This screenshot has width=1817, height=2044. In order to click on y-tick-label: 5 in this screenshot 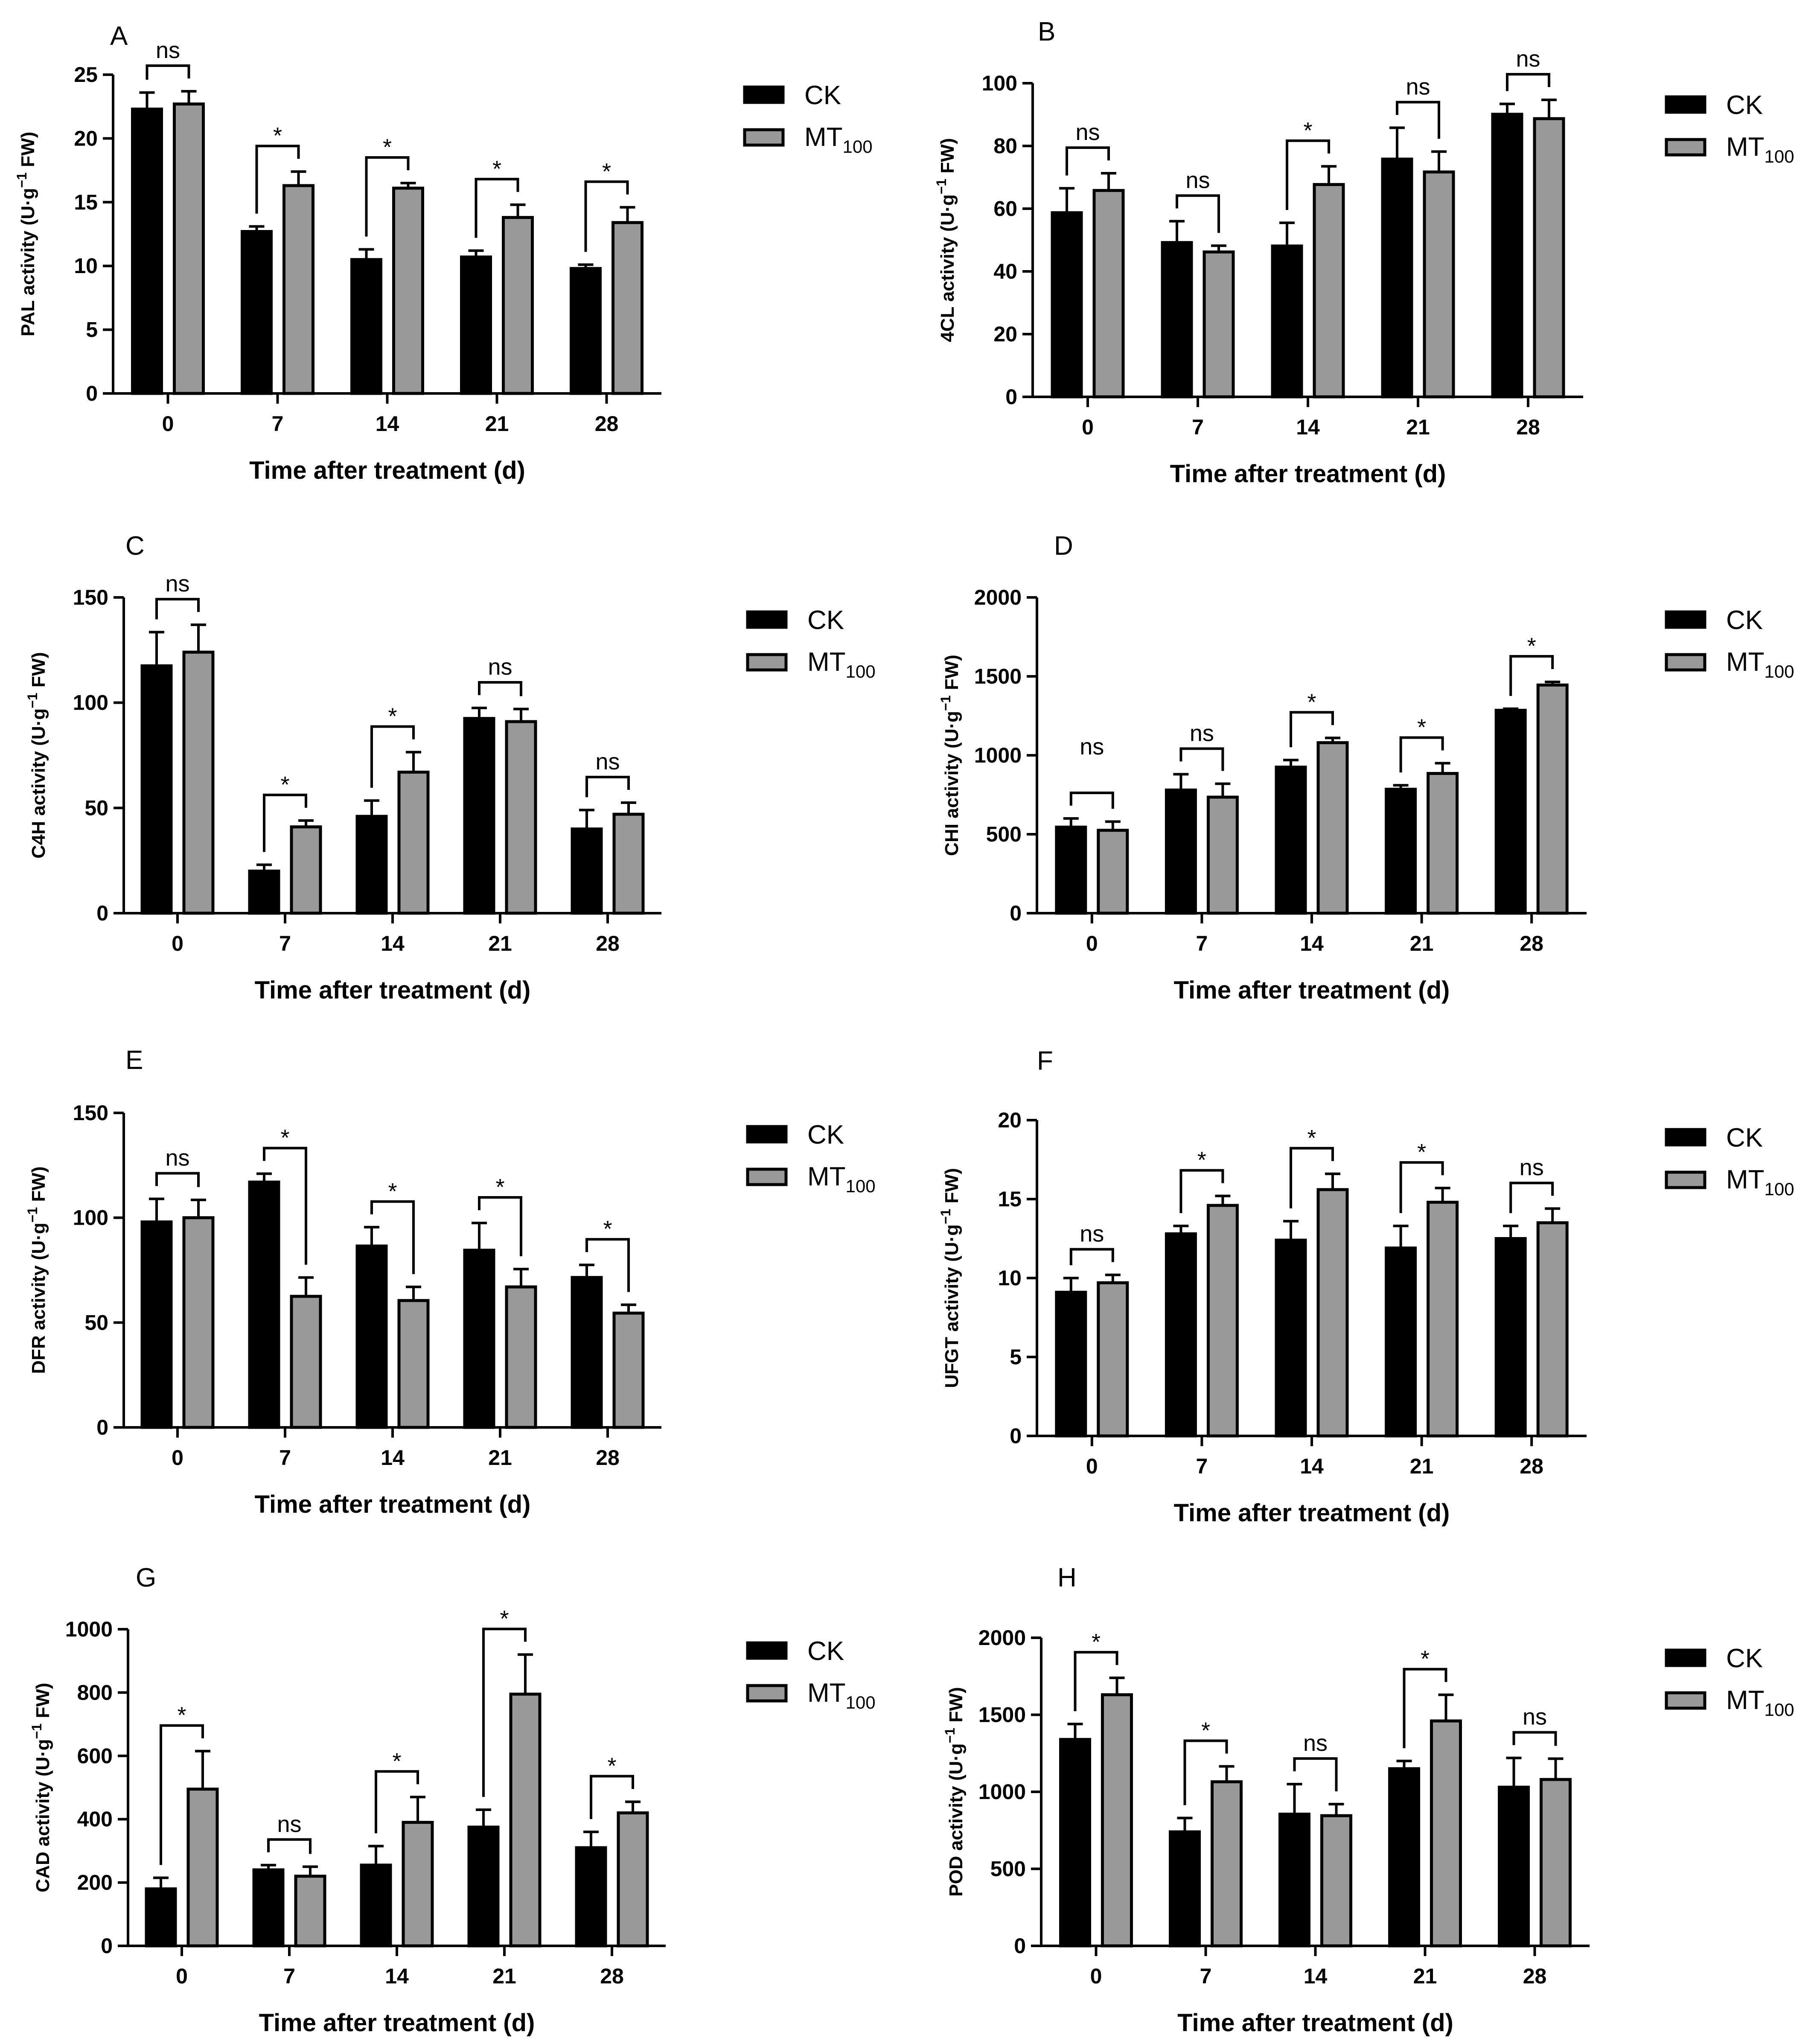, I will do `click(1016, 1357)`.